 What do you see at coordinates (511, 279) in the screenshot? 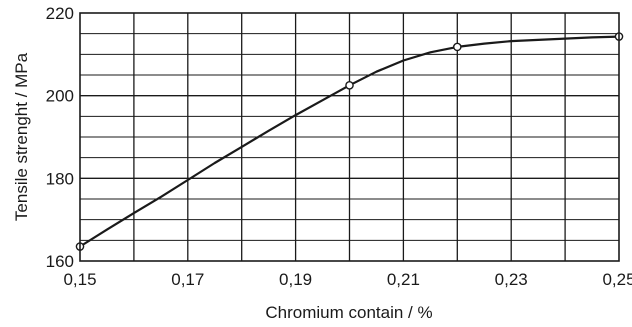
I see `x-tick-label: 0,23` at bounding box center [511, 279].